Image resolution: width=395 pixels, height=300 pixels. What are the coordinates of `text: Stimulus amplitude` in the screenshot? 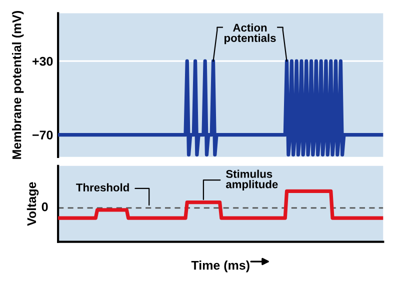 It's located at (252, 180).